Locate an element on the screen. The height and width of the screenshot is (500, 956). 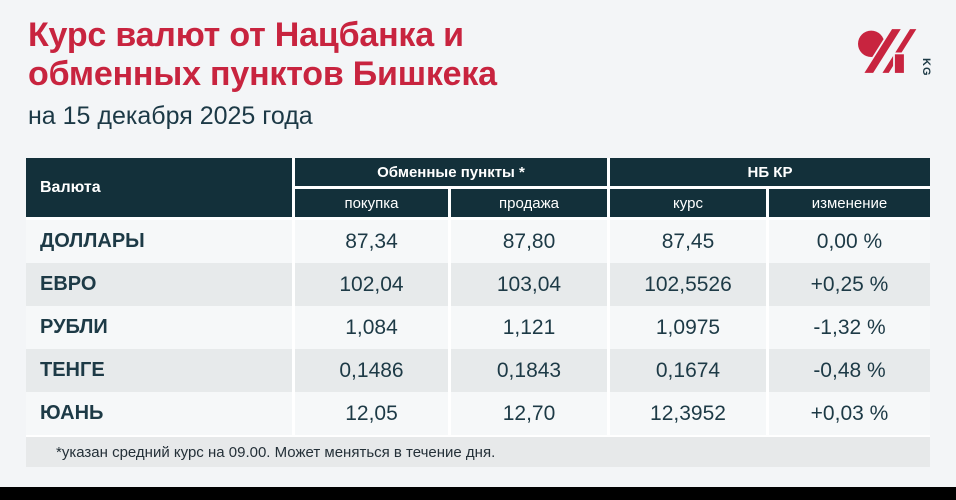
sell-value-cell: 1,121 is located at coordinates (529, 327).